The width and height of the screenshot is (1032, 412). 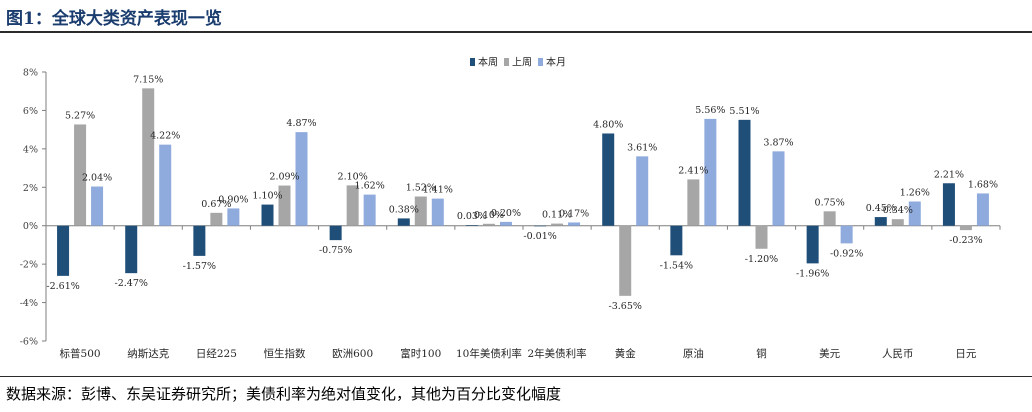 What do you see at coordinates (216, 204) in the screenshot?
I see `data-label: 0.67%` at bounding box center [216, 204].